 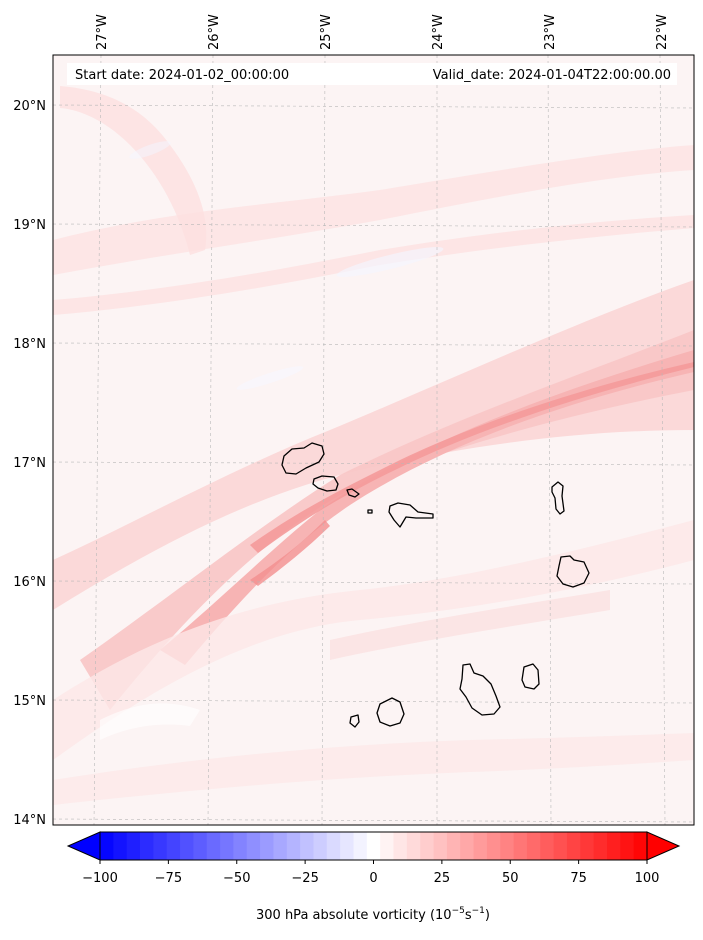 What do you see at coordinates (662, 440) in the screenshot?
I see `gridline-meridian-22w` at bounding box center [662, 440].